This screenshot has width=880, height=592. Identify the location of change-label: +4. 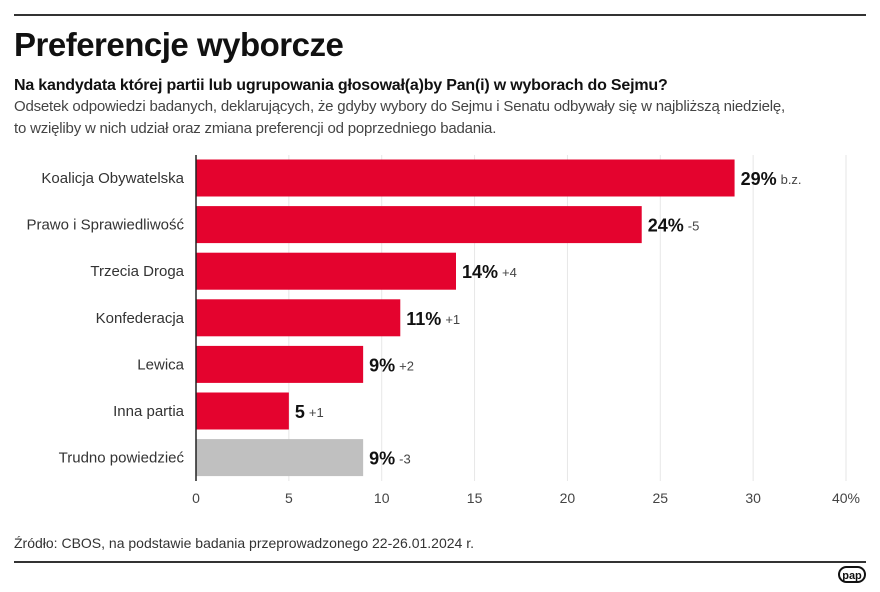
(509, 272).